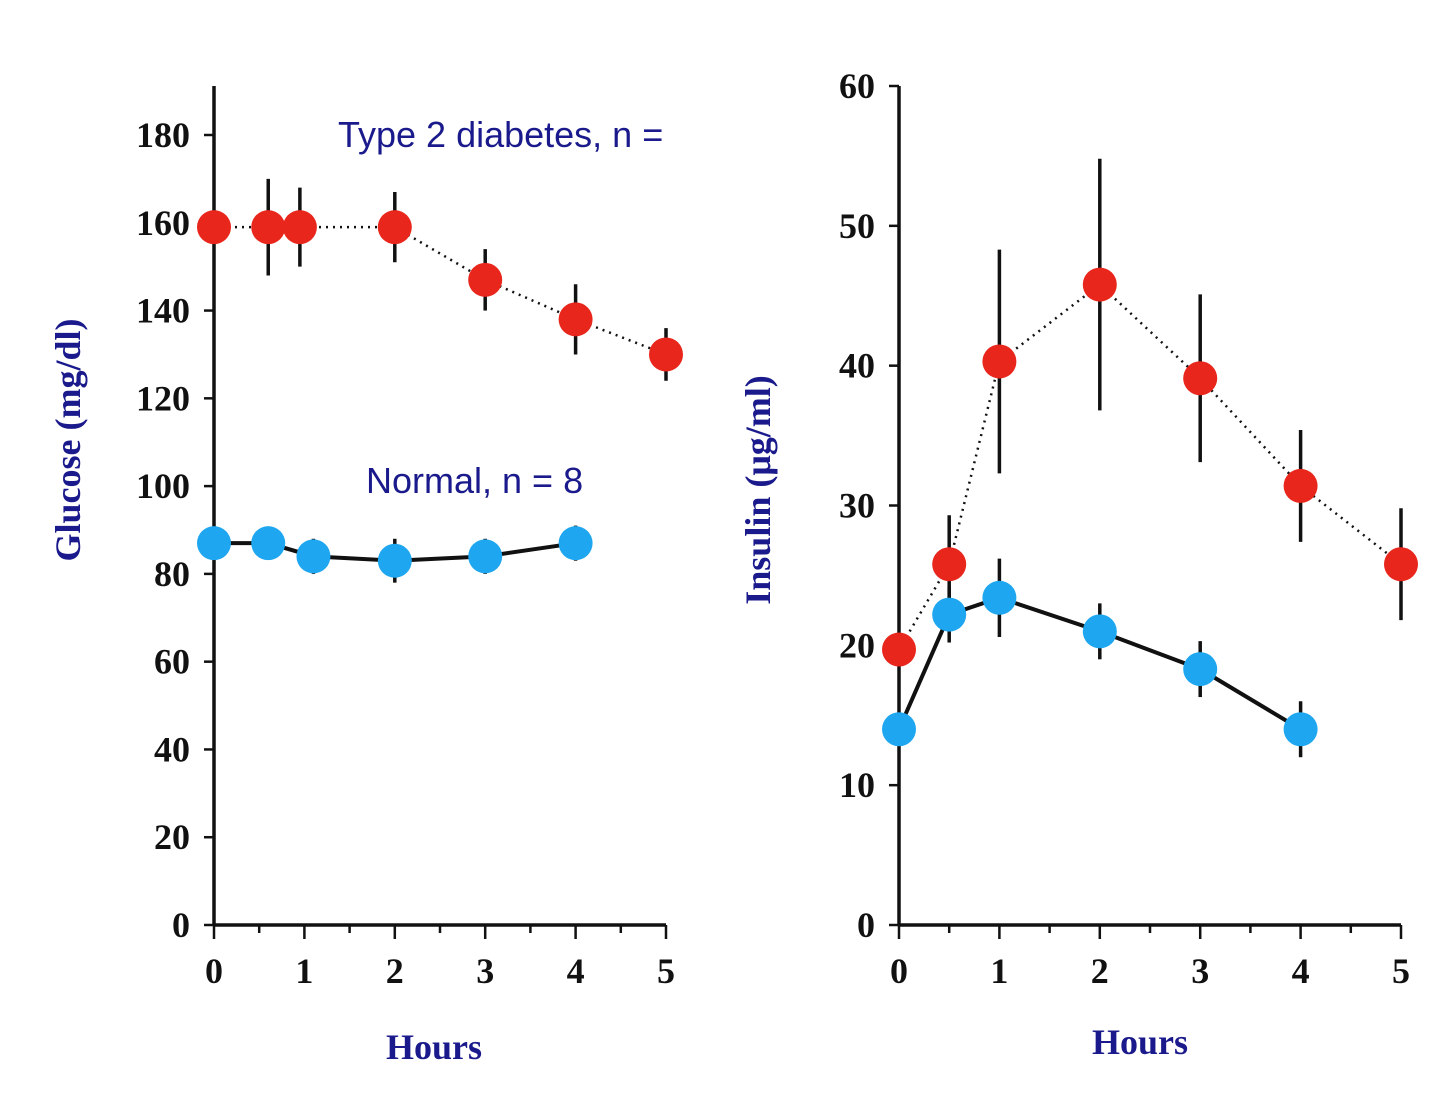 This screenshot has height=1100, width=1456. Describe the element at coordinates (172, 662) in the screenshot. I see `glucose-y-tick-label: 60` at that location.